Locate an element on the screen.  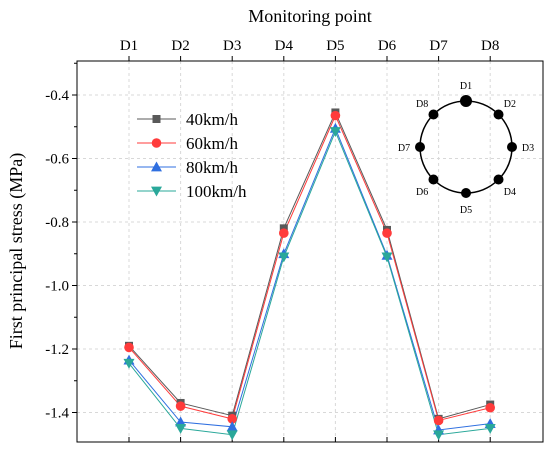
inset-node-label: D5 is located at coordinates (466, 210).